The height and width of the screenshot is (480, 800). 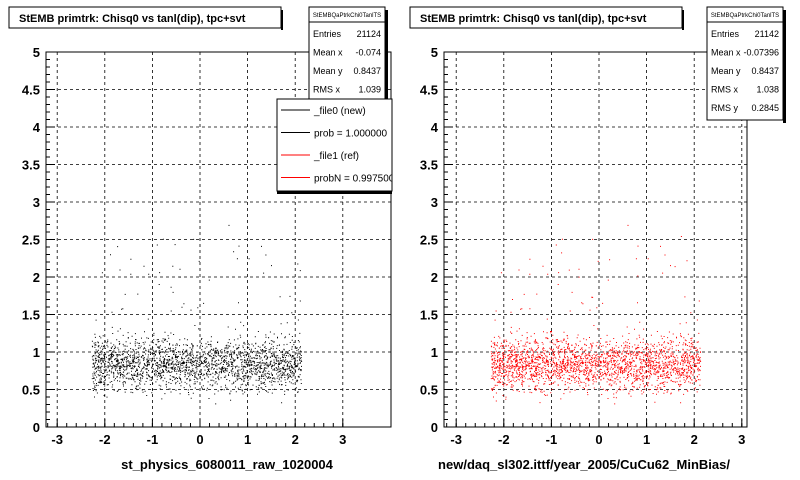 I want to click on stat-value: -0.074, so click(x=368, y=53).